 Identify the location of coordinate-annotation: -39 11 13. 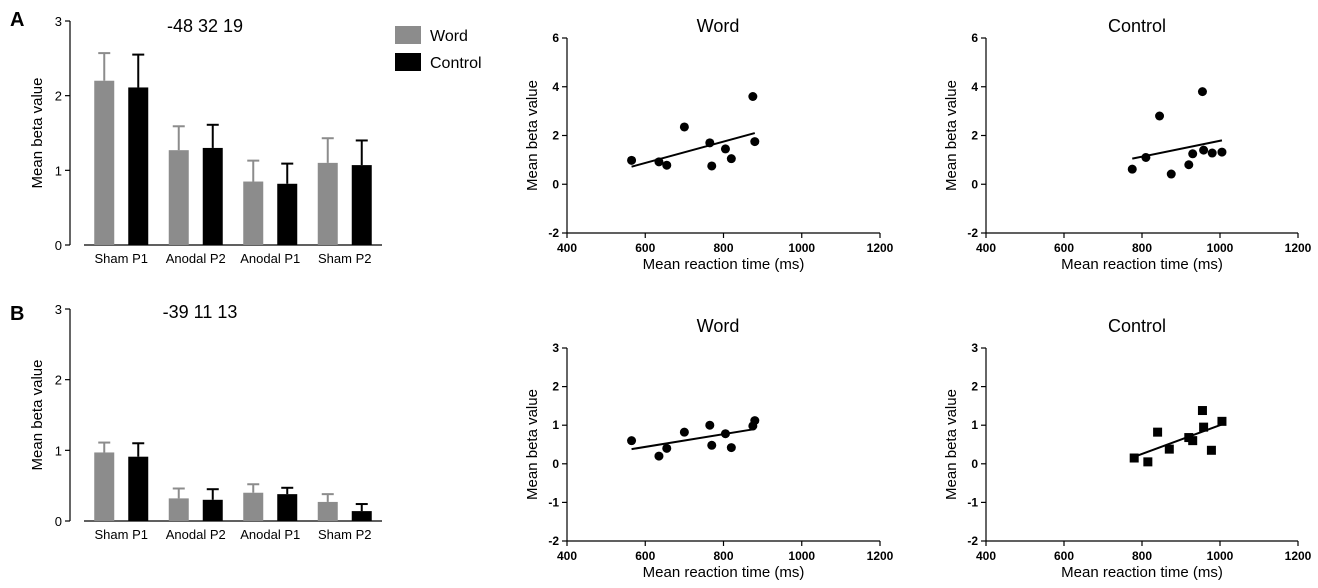
(200, 312).